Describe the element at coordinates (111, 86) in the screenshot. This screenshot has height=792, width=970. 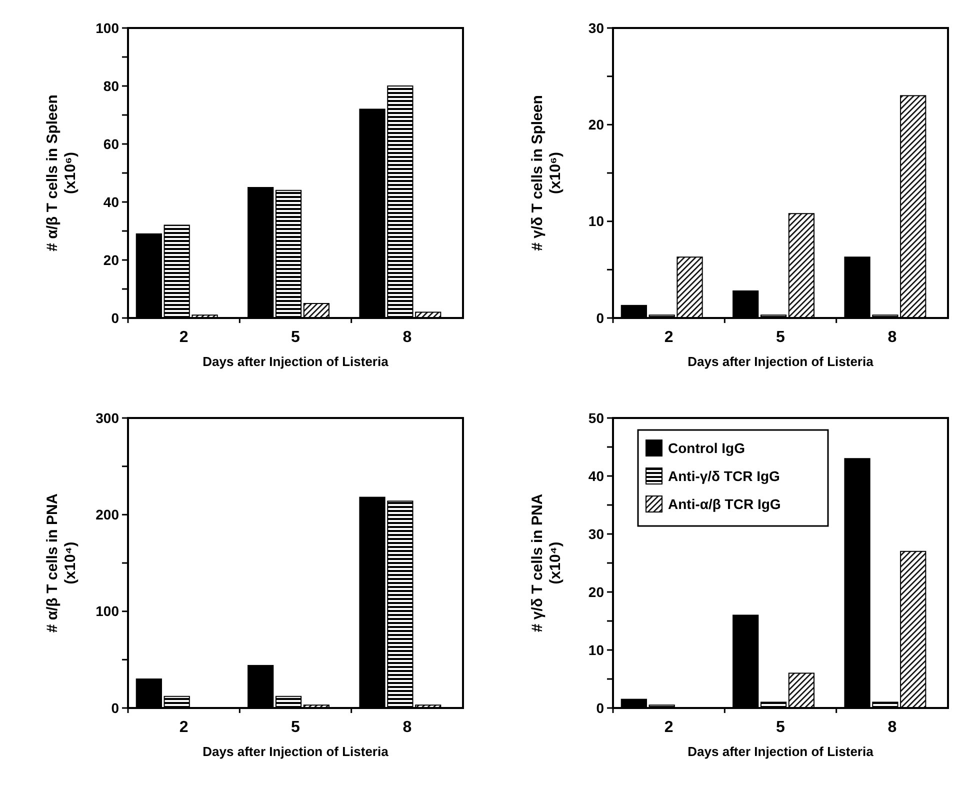
I see `y-tick-label: 80` at that location.